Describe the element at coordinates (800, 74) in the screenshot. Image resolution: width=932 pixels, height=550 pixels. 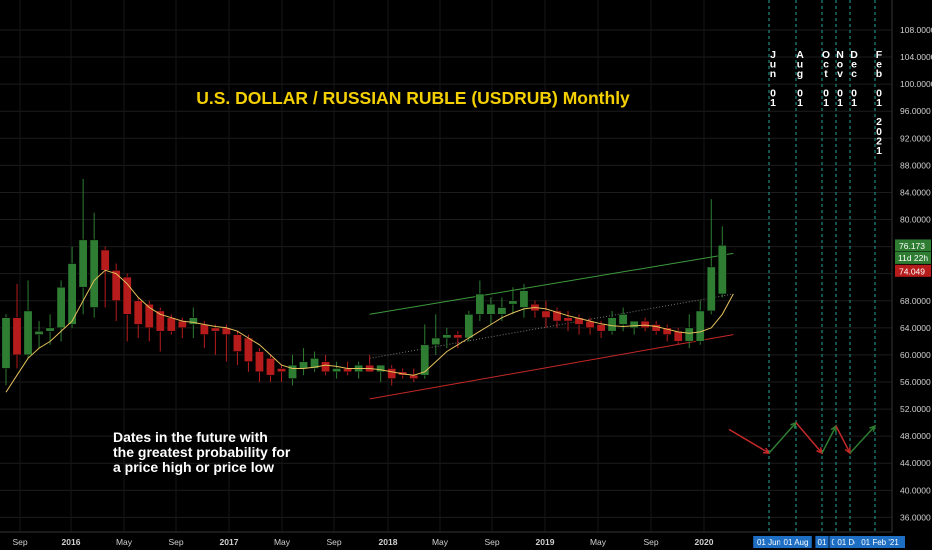
I see `future-date-char: g` at that location.